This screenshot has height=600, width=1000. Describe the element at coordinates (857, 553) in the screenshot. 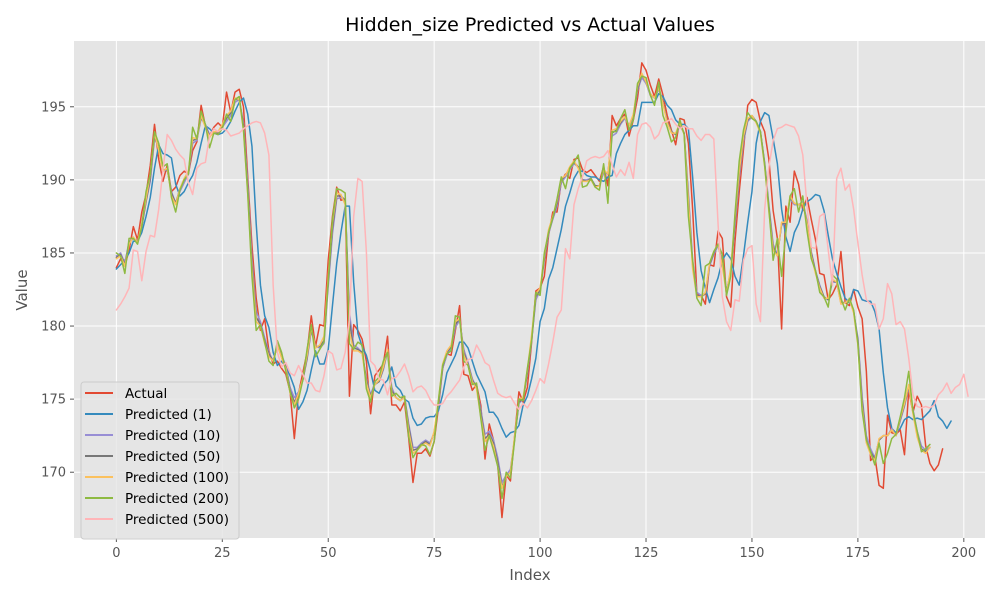

I see `x-tick-label: 175` at that location.